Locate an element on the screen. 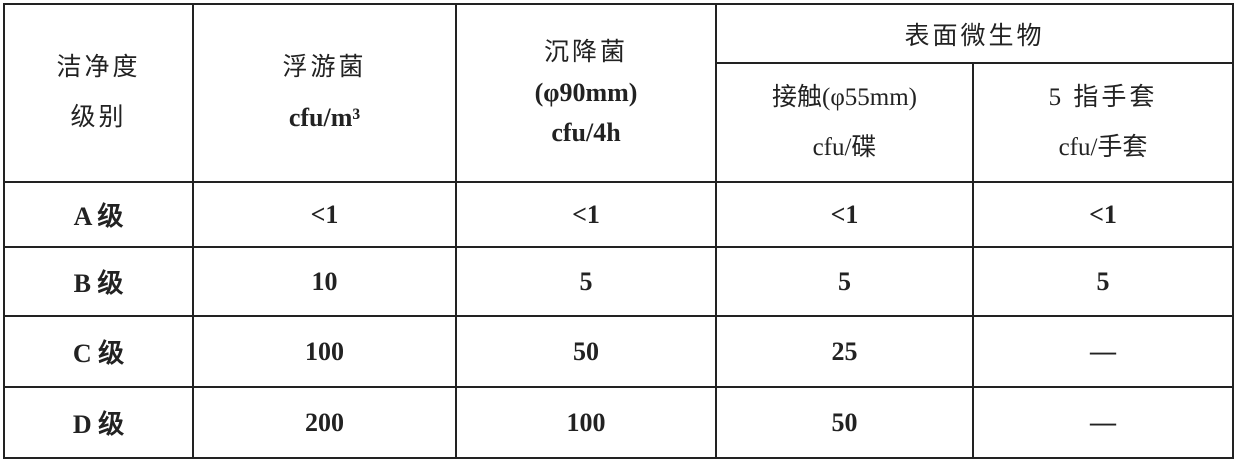 The height and width of the screenshot is (461, 1235). cell-settling: 5 is located at coordinates (586, 281).